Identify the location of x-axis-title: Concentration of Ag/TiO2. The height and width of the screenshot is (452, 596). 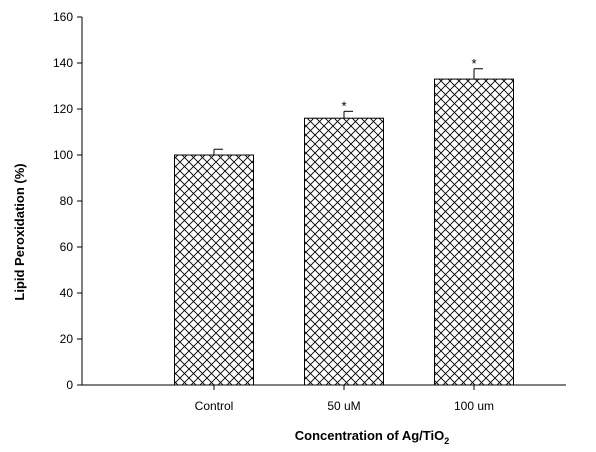
(372, 437).